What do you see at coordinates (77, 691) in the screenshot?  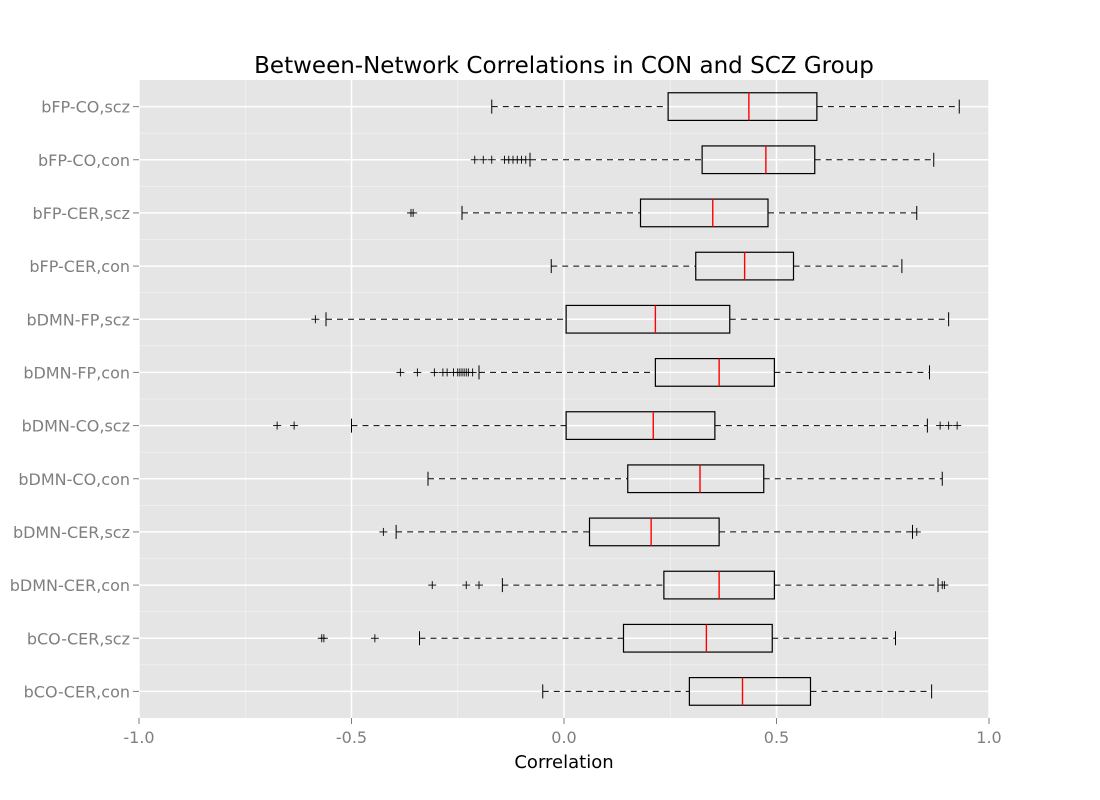 I see `y-tick-label: bCO-CER,con` at bounding box center [77, 691].